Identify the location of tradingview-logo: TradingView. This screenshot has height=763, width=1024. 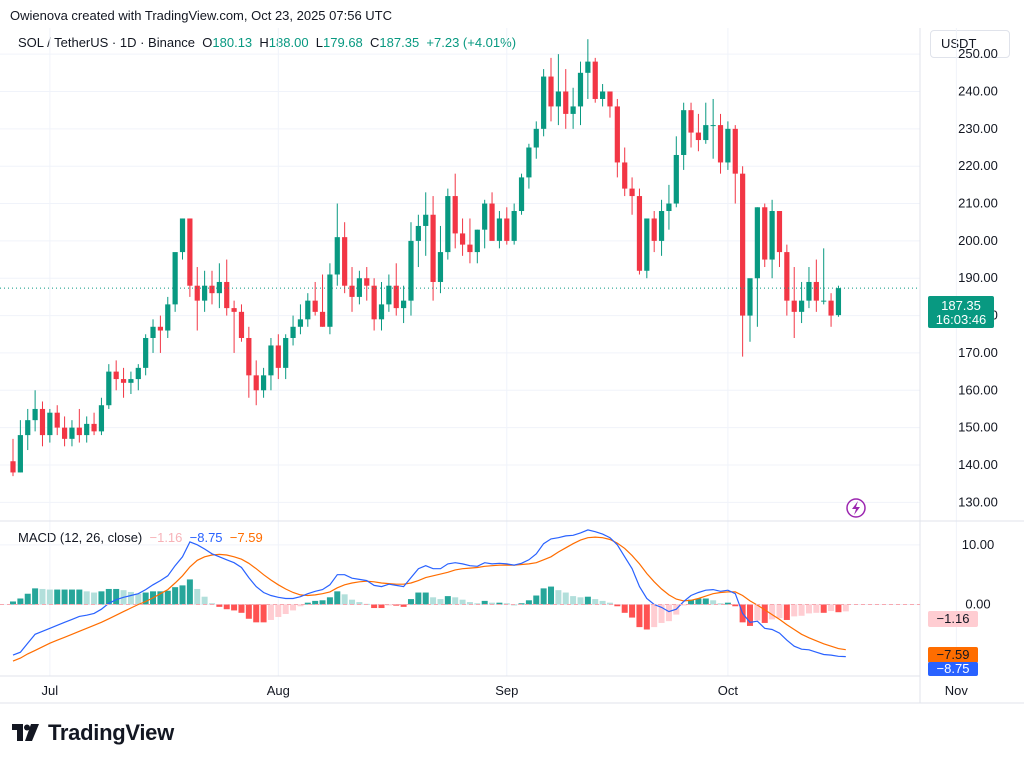
(93, 733).